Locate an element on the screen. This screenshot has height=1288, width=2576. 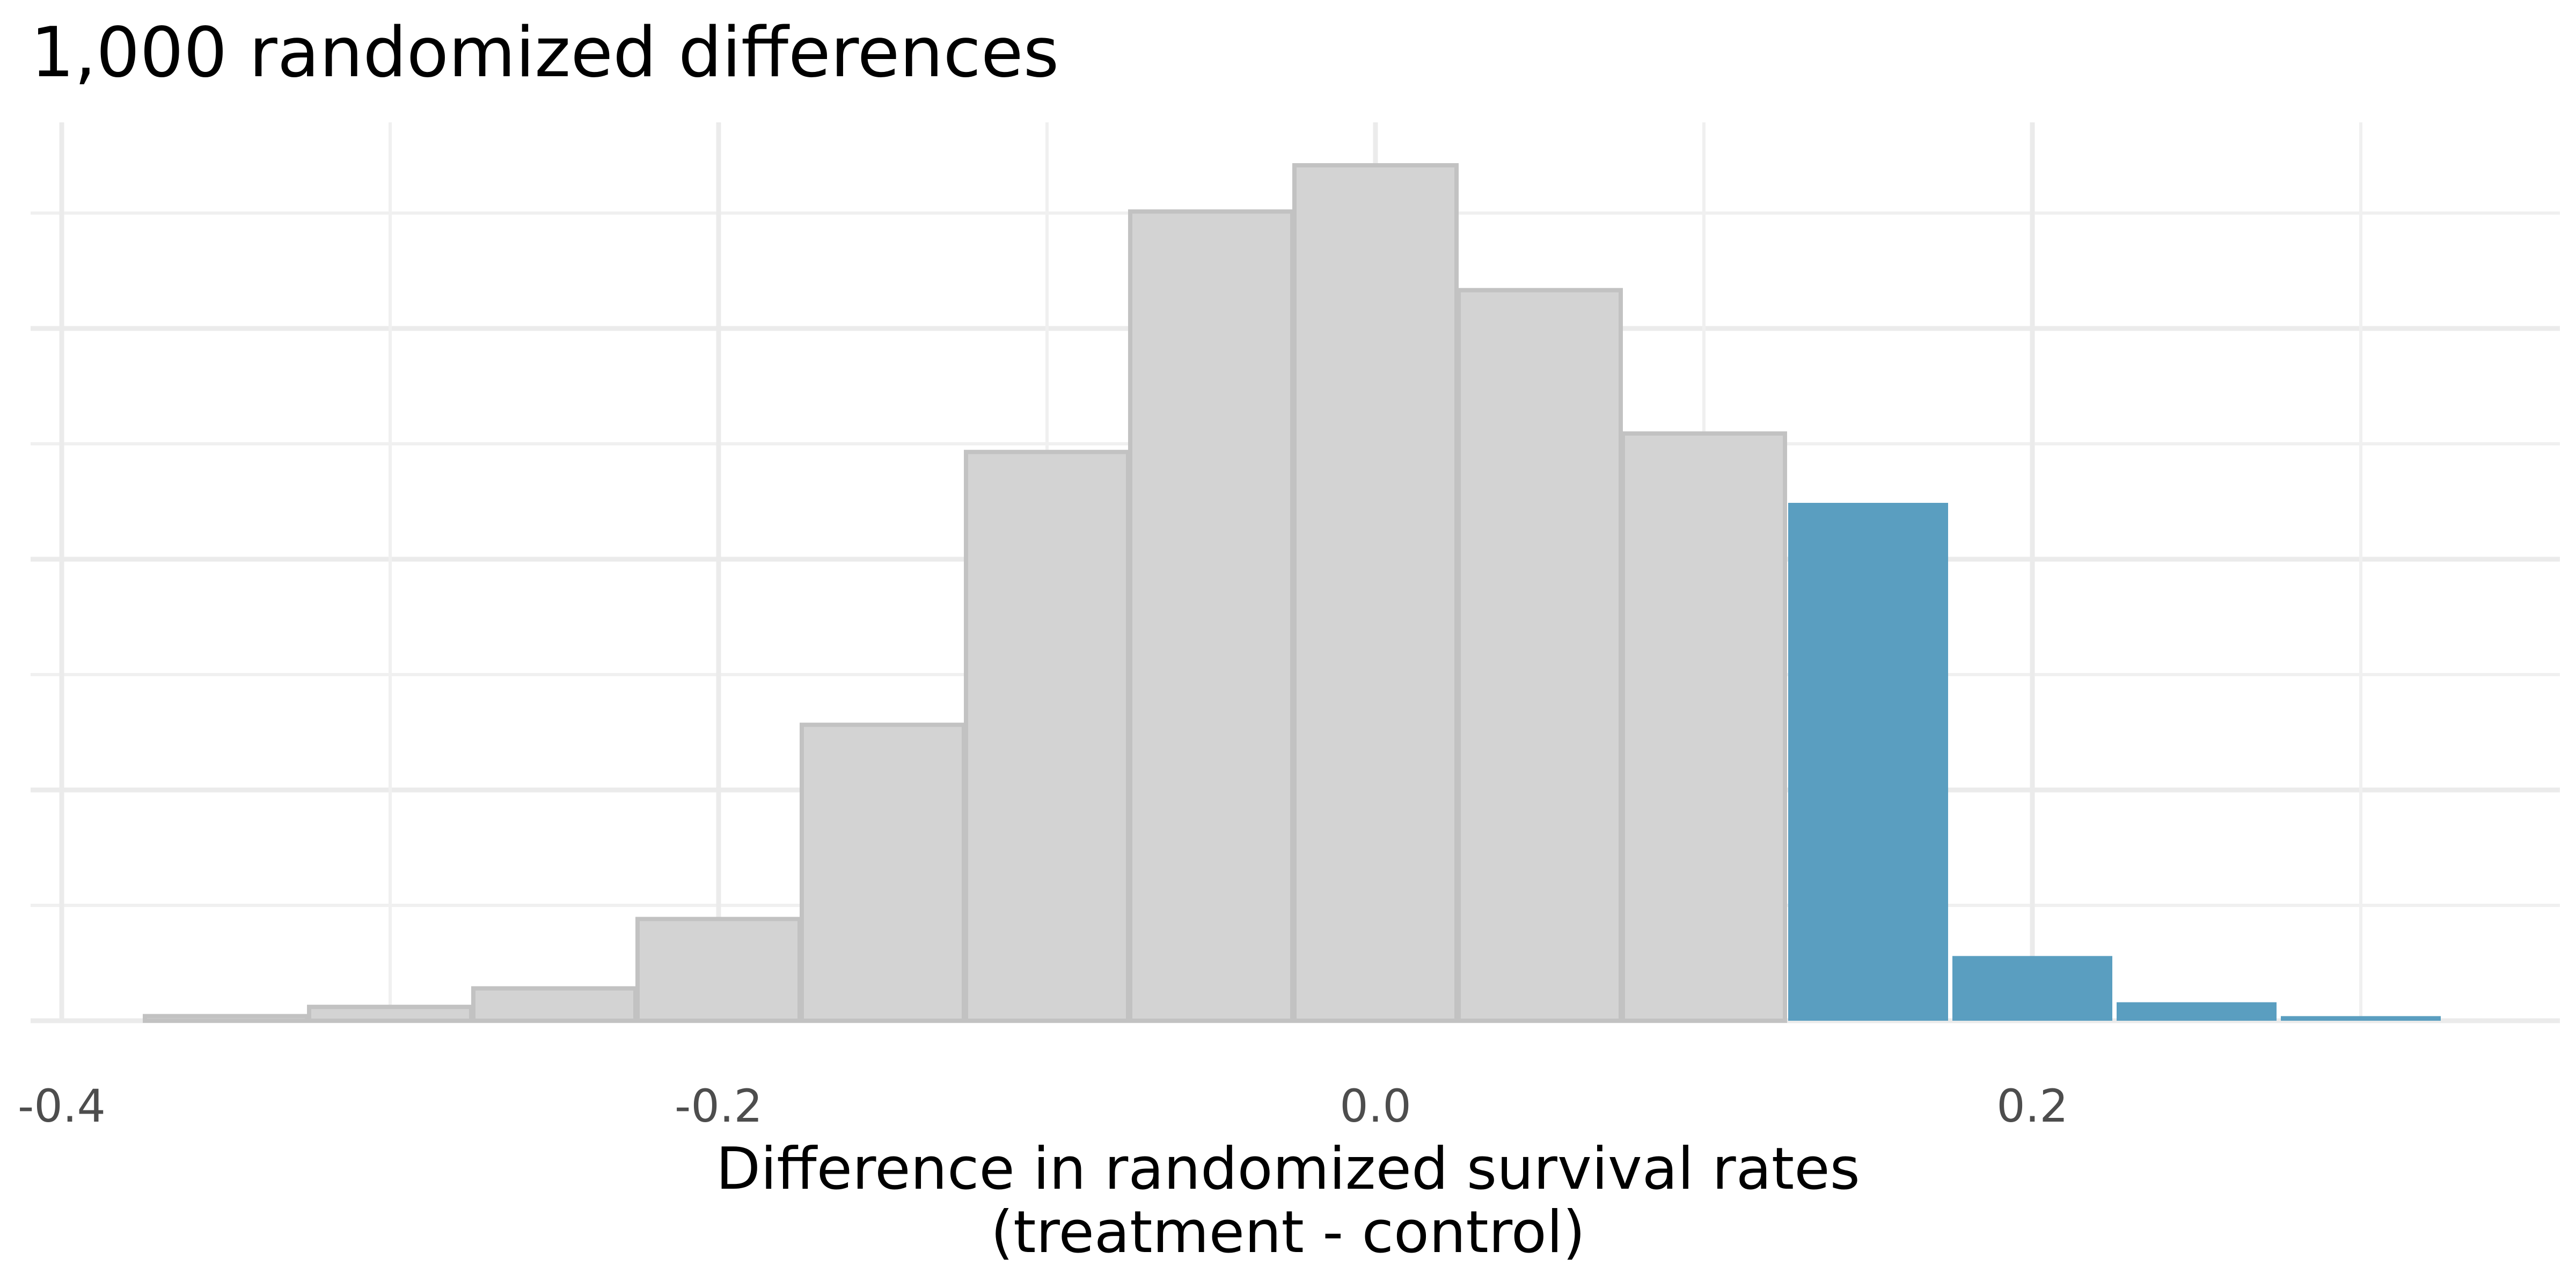
x-tick-label: -0.2 is located at coordinates (719, 1106).